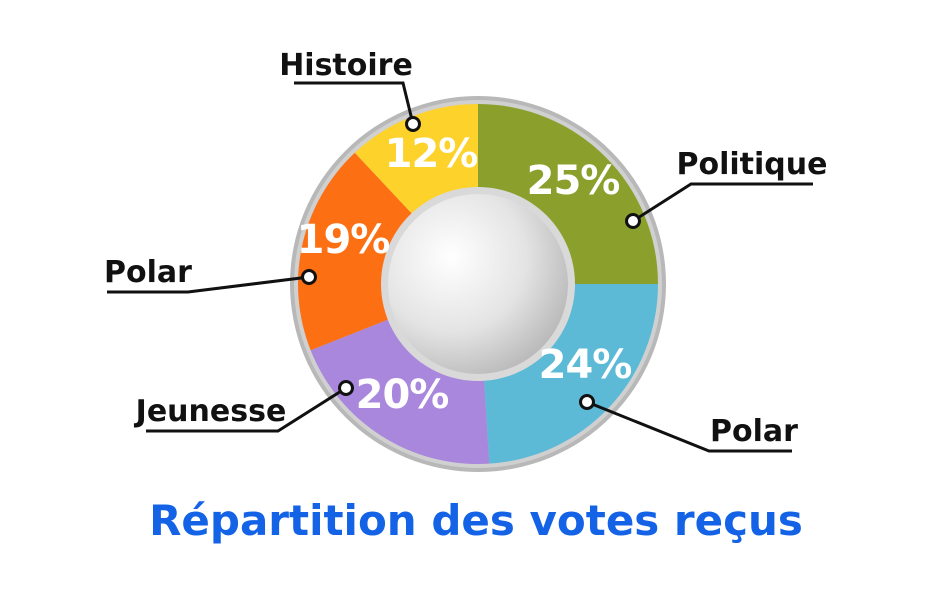 This screenshot has height=597, width=928. I want to click on slice-value-label: 19%, so click(343, 240).